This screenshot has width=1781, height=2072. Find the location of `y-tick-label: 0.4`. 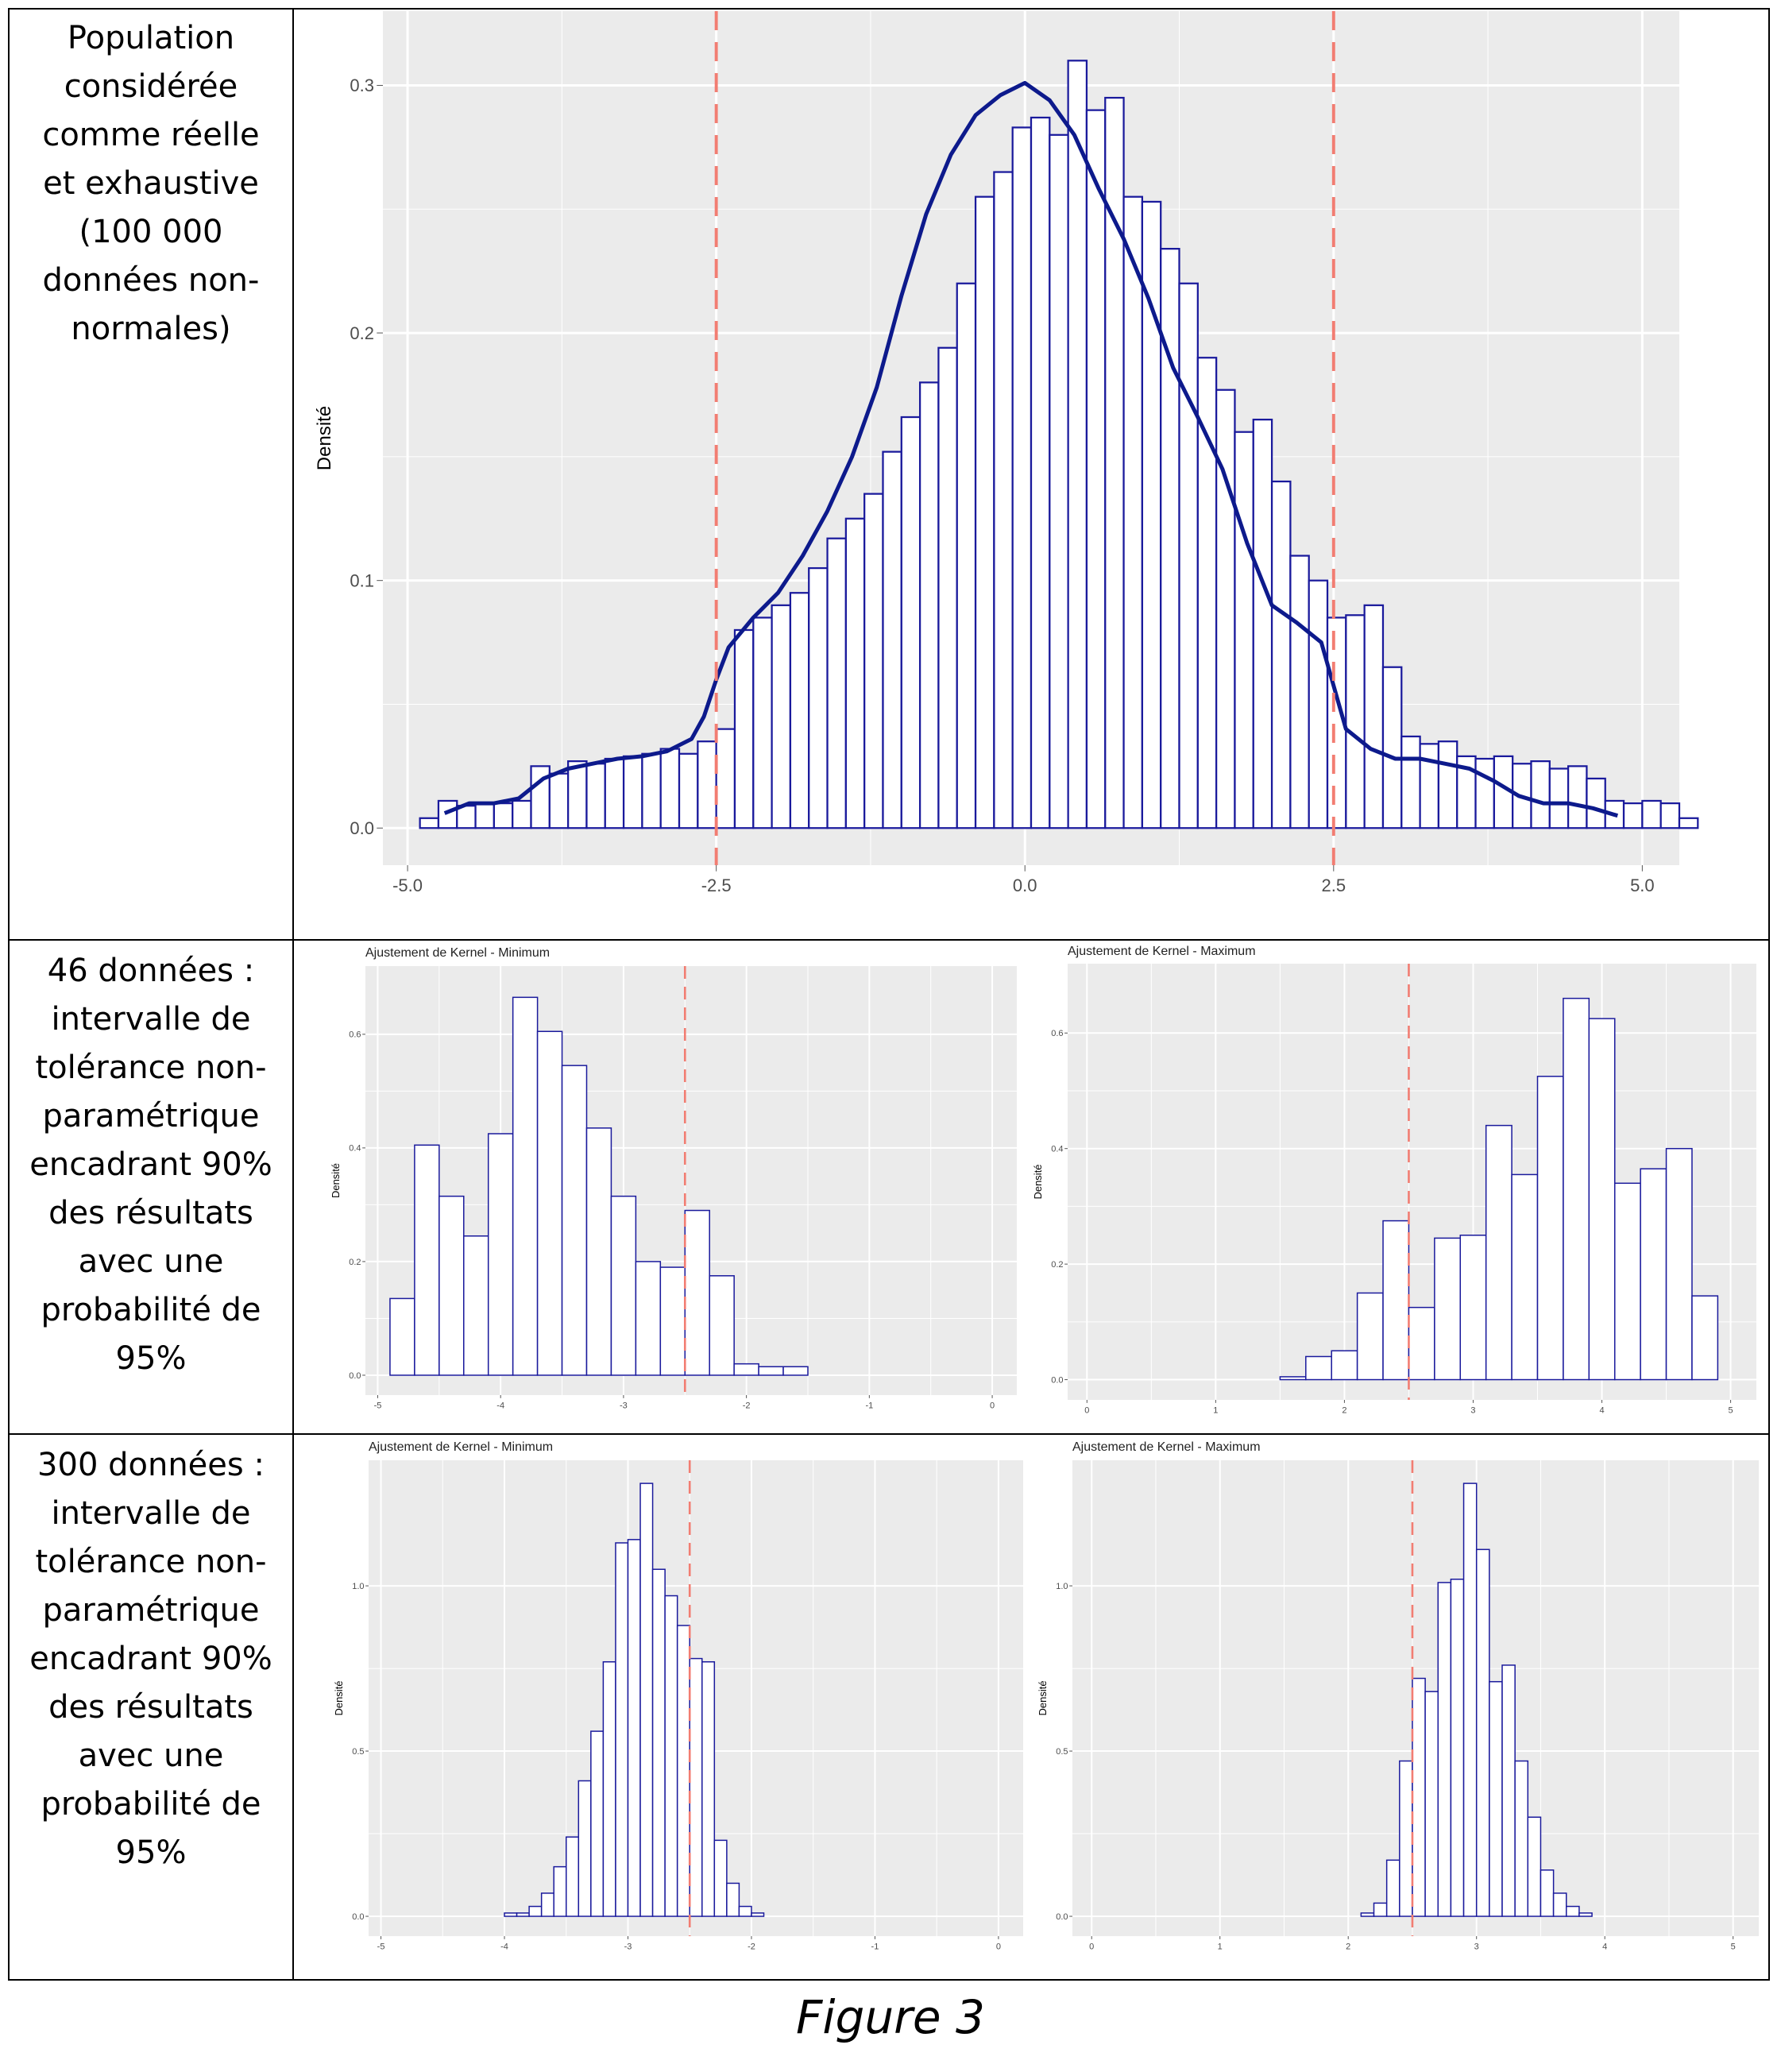

y-tick-label: 0.4 is located at coordinates (355, 1149).